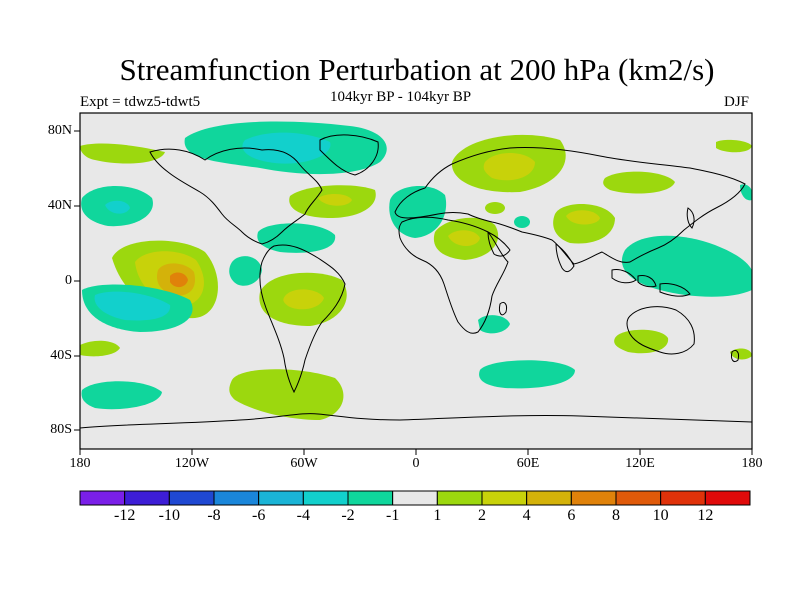 The height and width of the screenshot is (600, 800). Describe the element at coordinates (124, 515) in the screenshot. I see `colorbar-label: -12` at that location.